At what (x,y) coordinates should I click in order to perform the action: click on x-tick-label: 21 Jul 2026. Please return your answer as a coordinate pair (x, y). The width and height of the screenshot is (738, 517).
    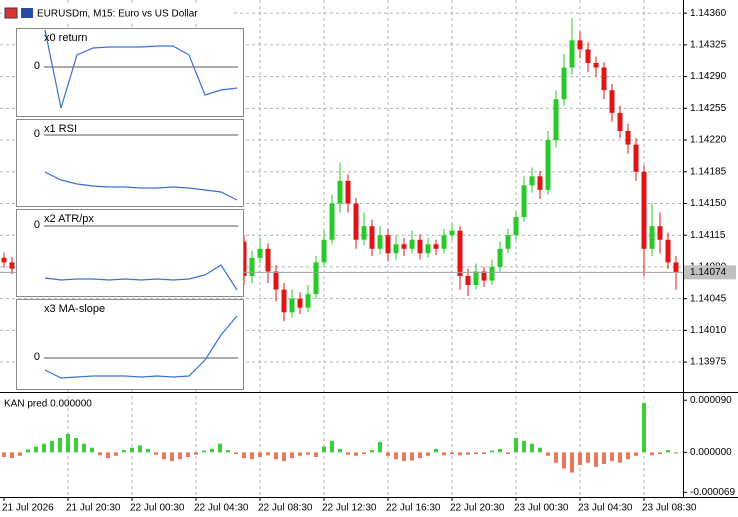
    Looking at the image, I should click on (28, 508).